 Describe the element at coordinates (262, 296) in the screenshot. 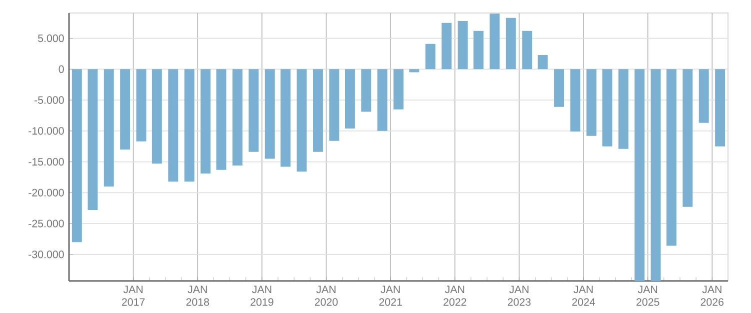

I see `x-tick-label: JAN 2019` at that location.